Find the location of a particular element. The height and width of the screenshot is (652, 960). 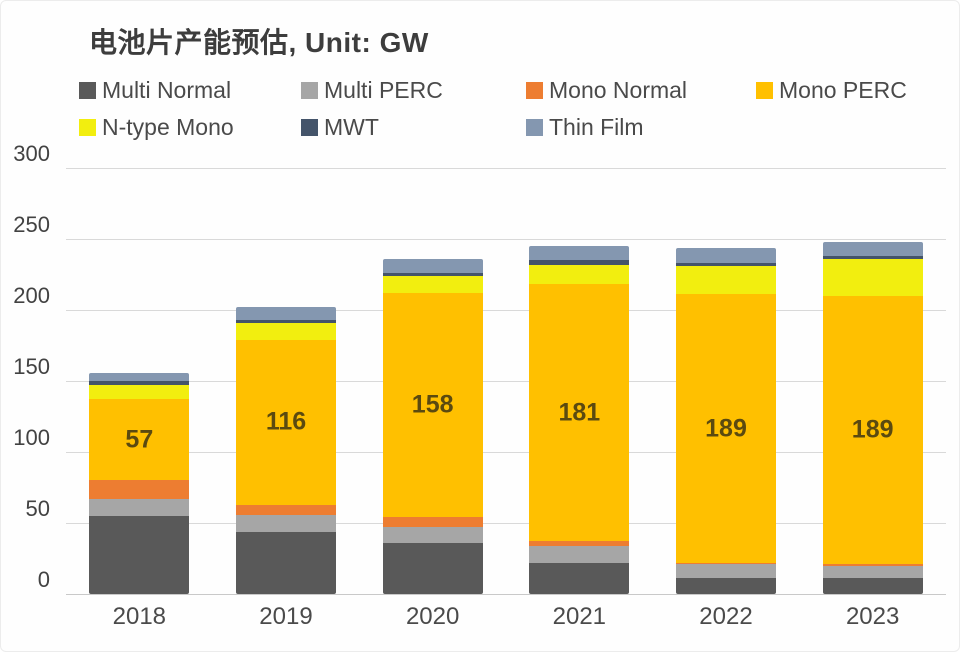

legend-item-mono-normal: Mono Normal is located at coordinates (641, 90).